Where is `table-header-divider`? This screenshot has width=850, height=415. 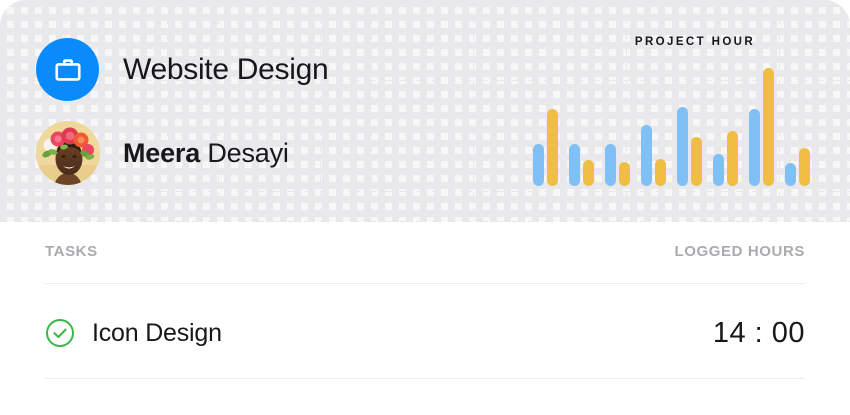
table-header-divider is located at coordinates (425, 283).